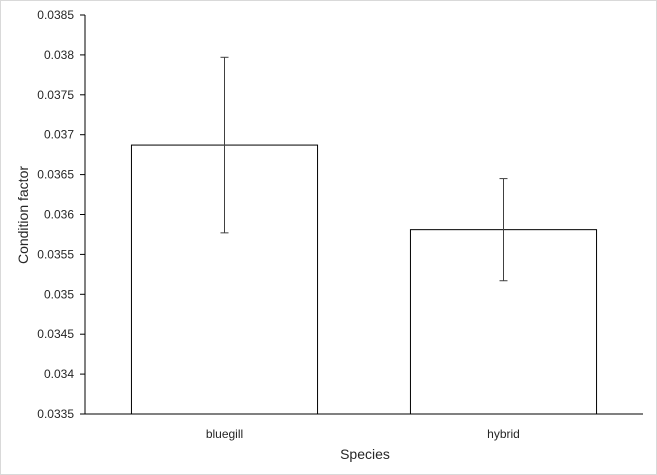 The width and height of the screenshot is (657, 475). Describe the element at coordinates (23, 215) in the screenshot. I see `y-axis-title: Condition factor` at that location.